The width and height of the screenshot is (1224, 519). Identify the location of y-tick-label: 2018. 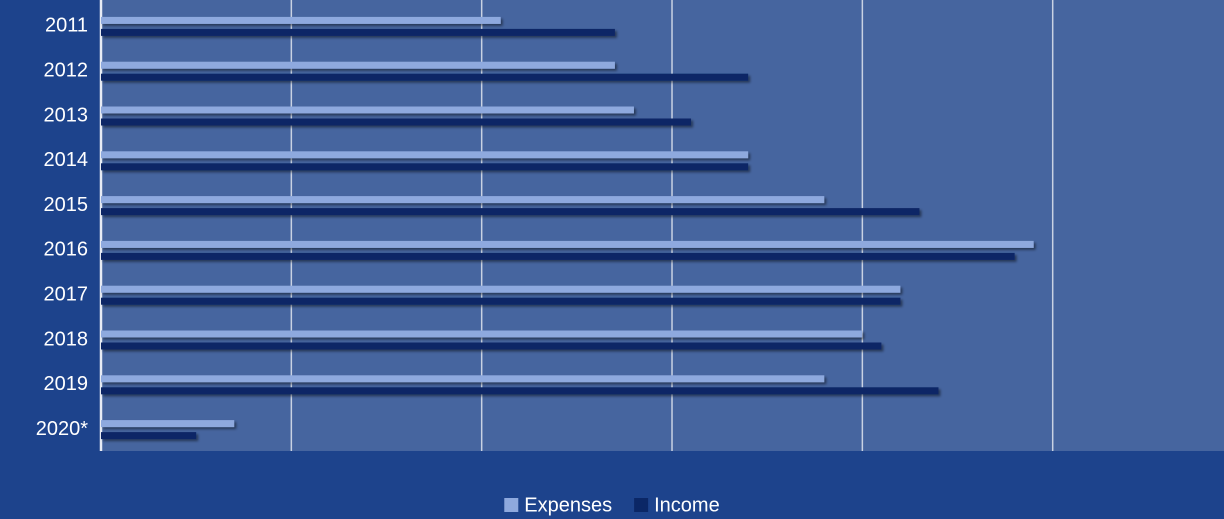
(66, 339).